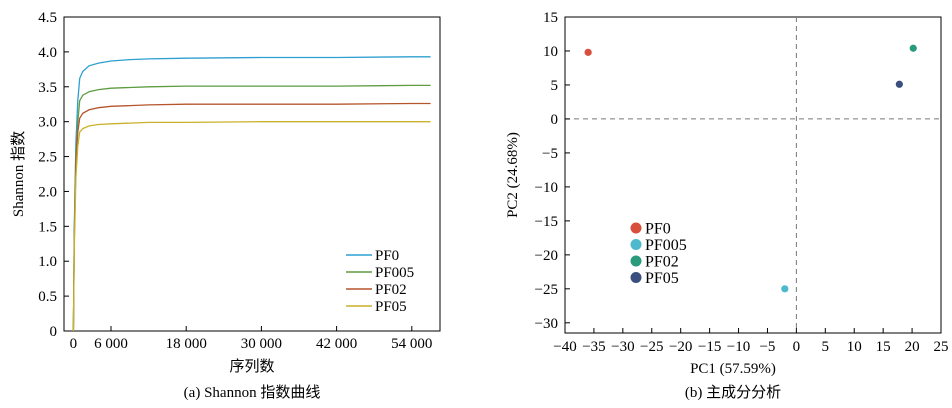 The image size is (952, 408). I want to click on y-tick-label: 1.5, so click(47, 227).